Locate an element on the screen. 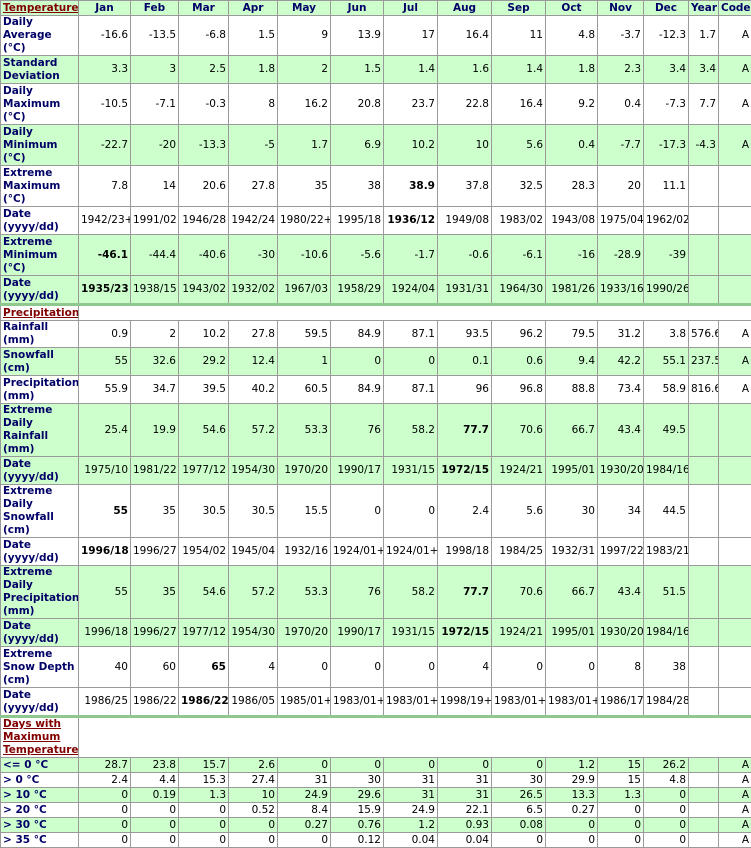 The width and height of the screenshot is (751, 848). value-cell: 1946/28 is located at coordinates (204, 221).